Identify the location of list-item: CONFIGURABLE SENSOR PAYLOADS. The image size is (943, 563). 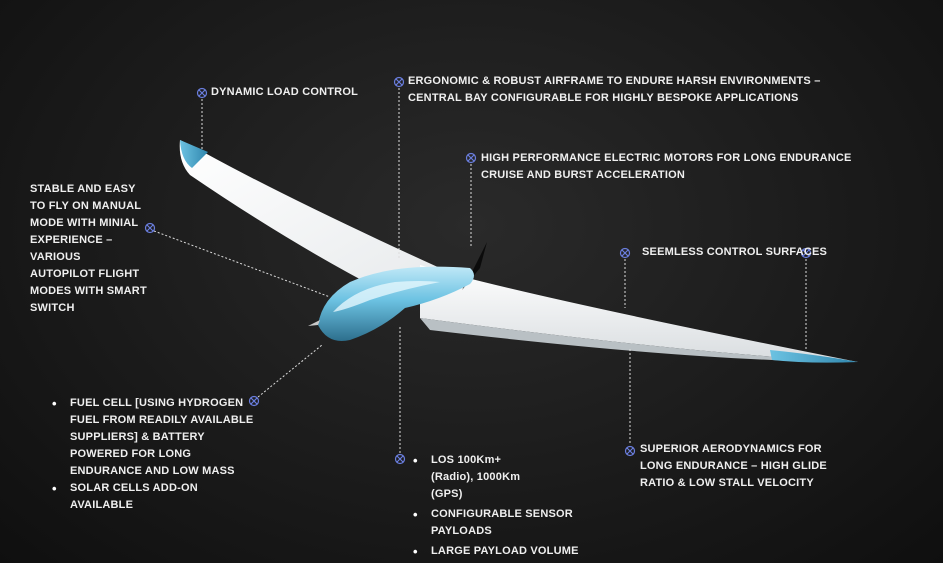
(496, 523).